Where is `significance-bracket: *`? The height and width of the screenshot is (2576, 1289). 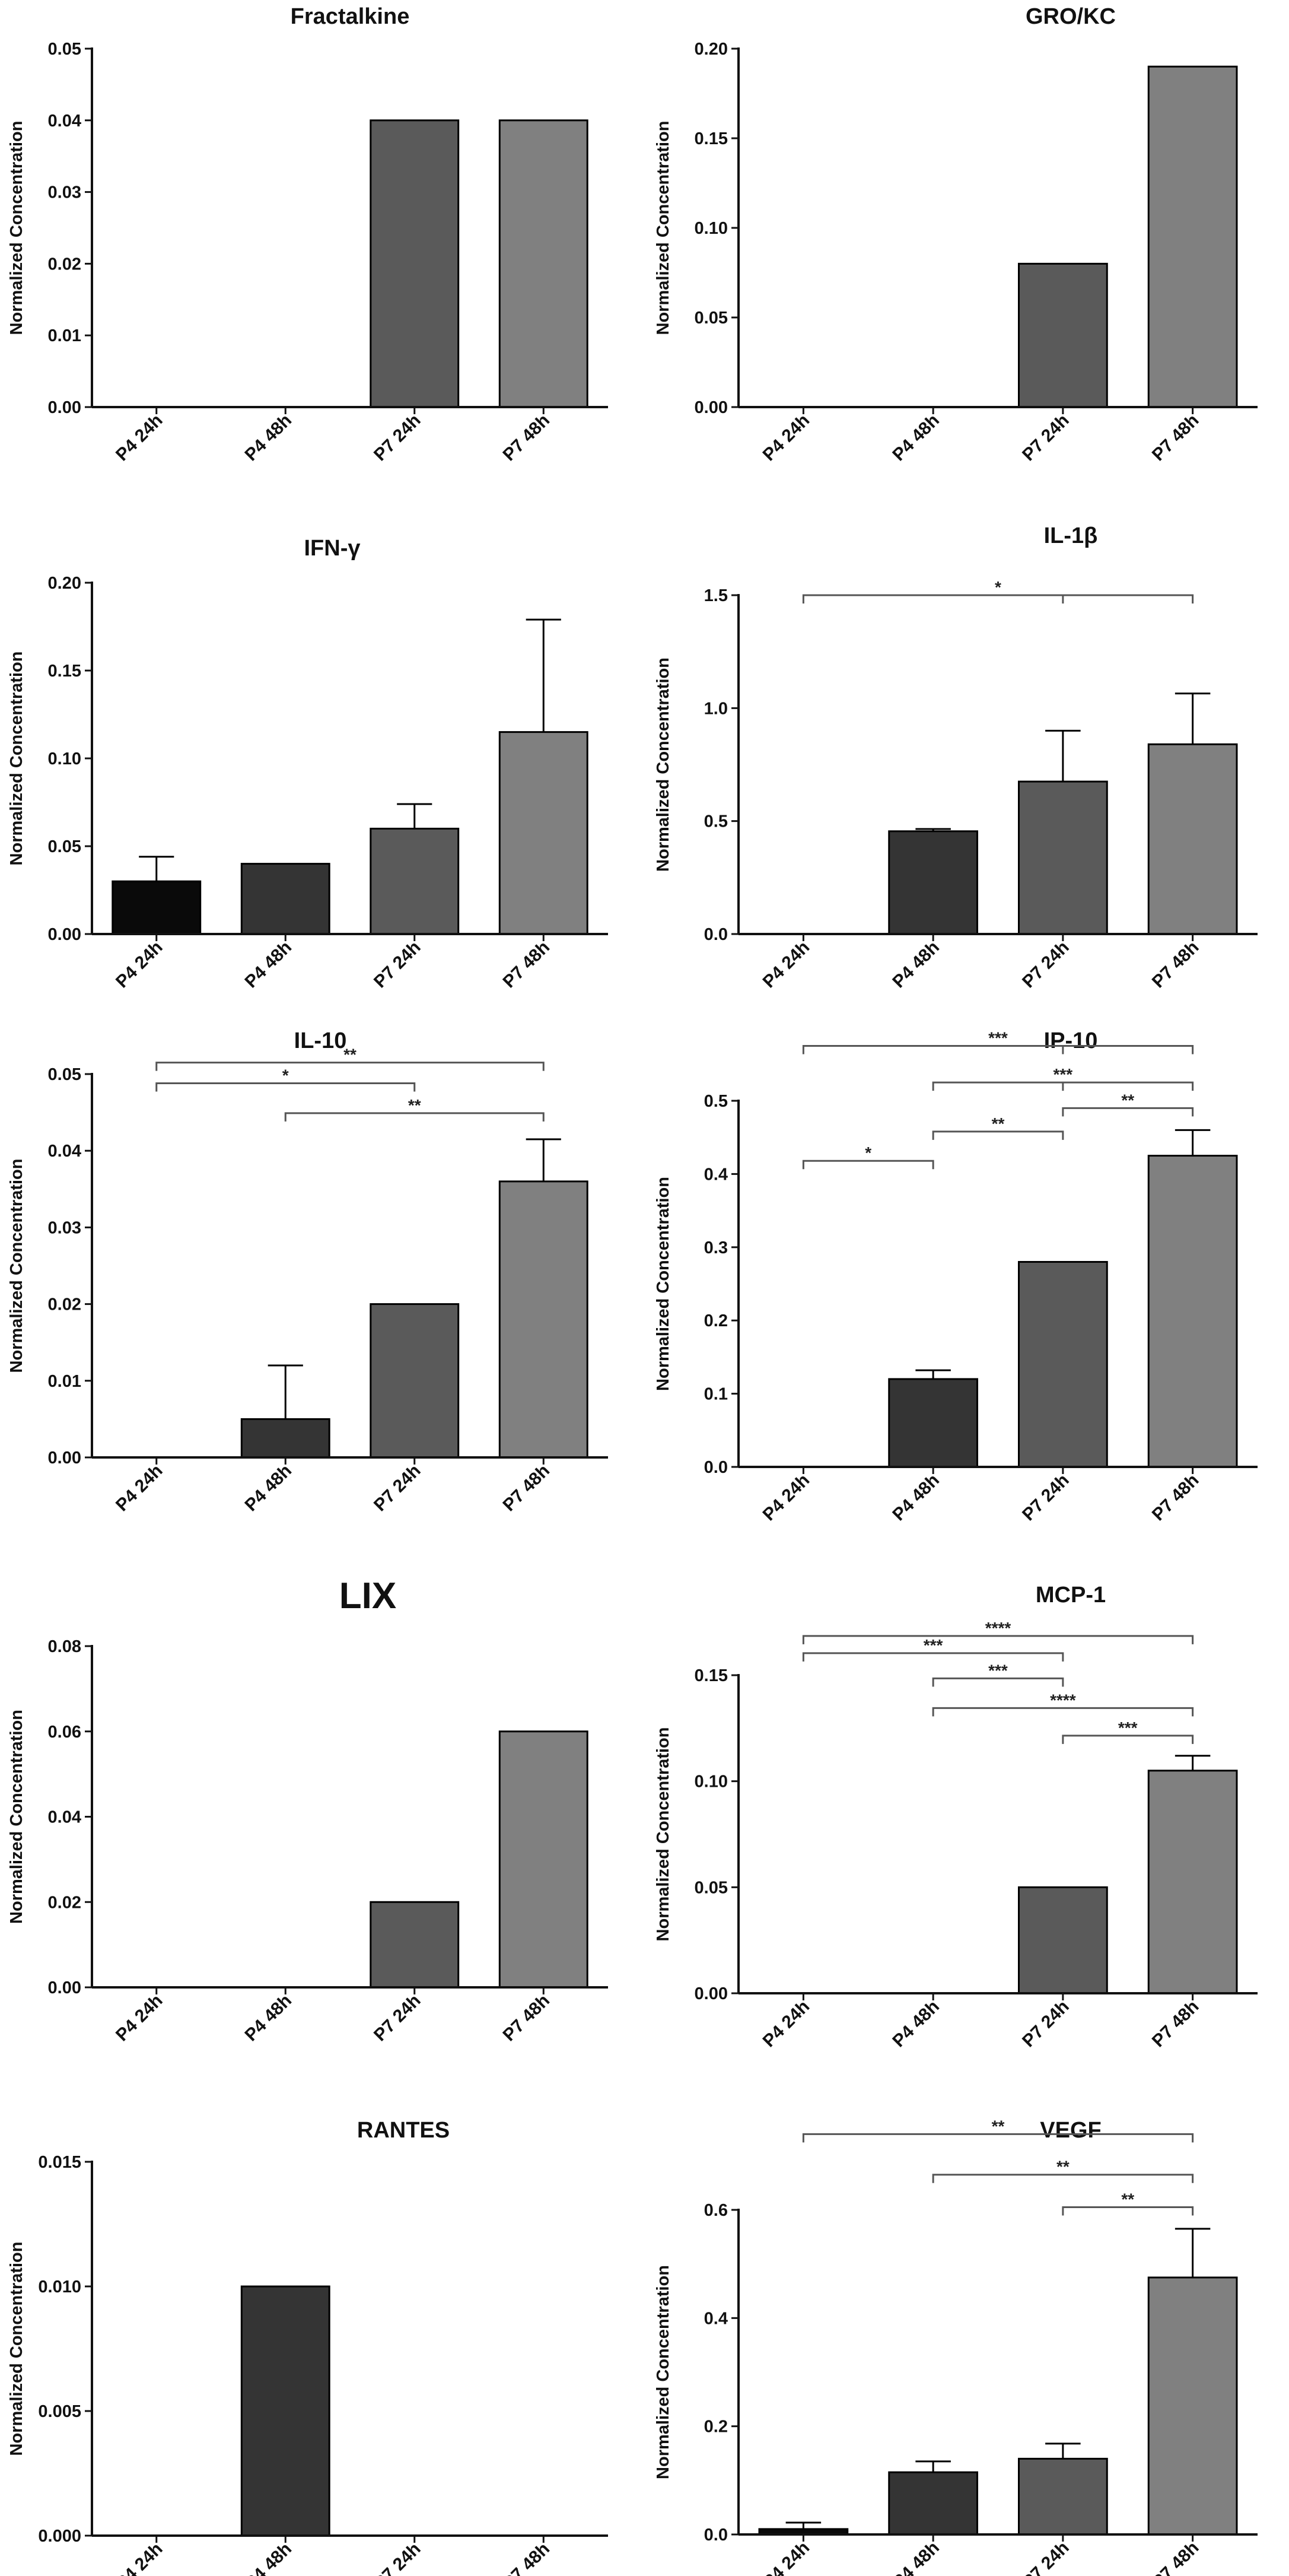 significance-bracket: * is located at coordinates (868, 1157).